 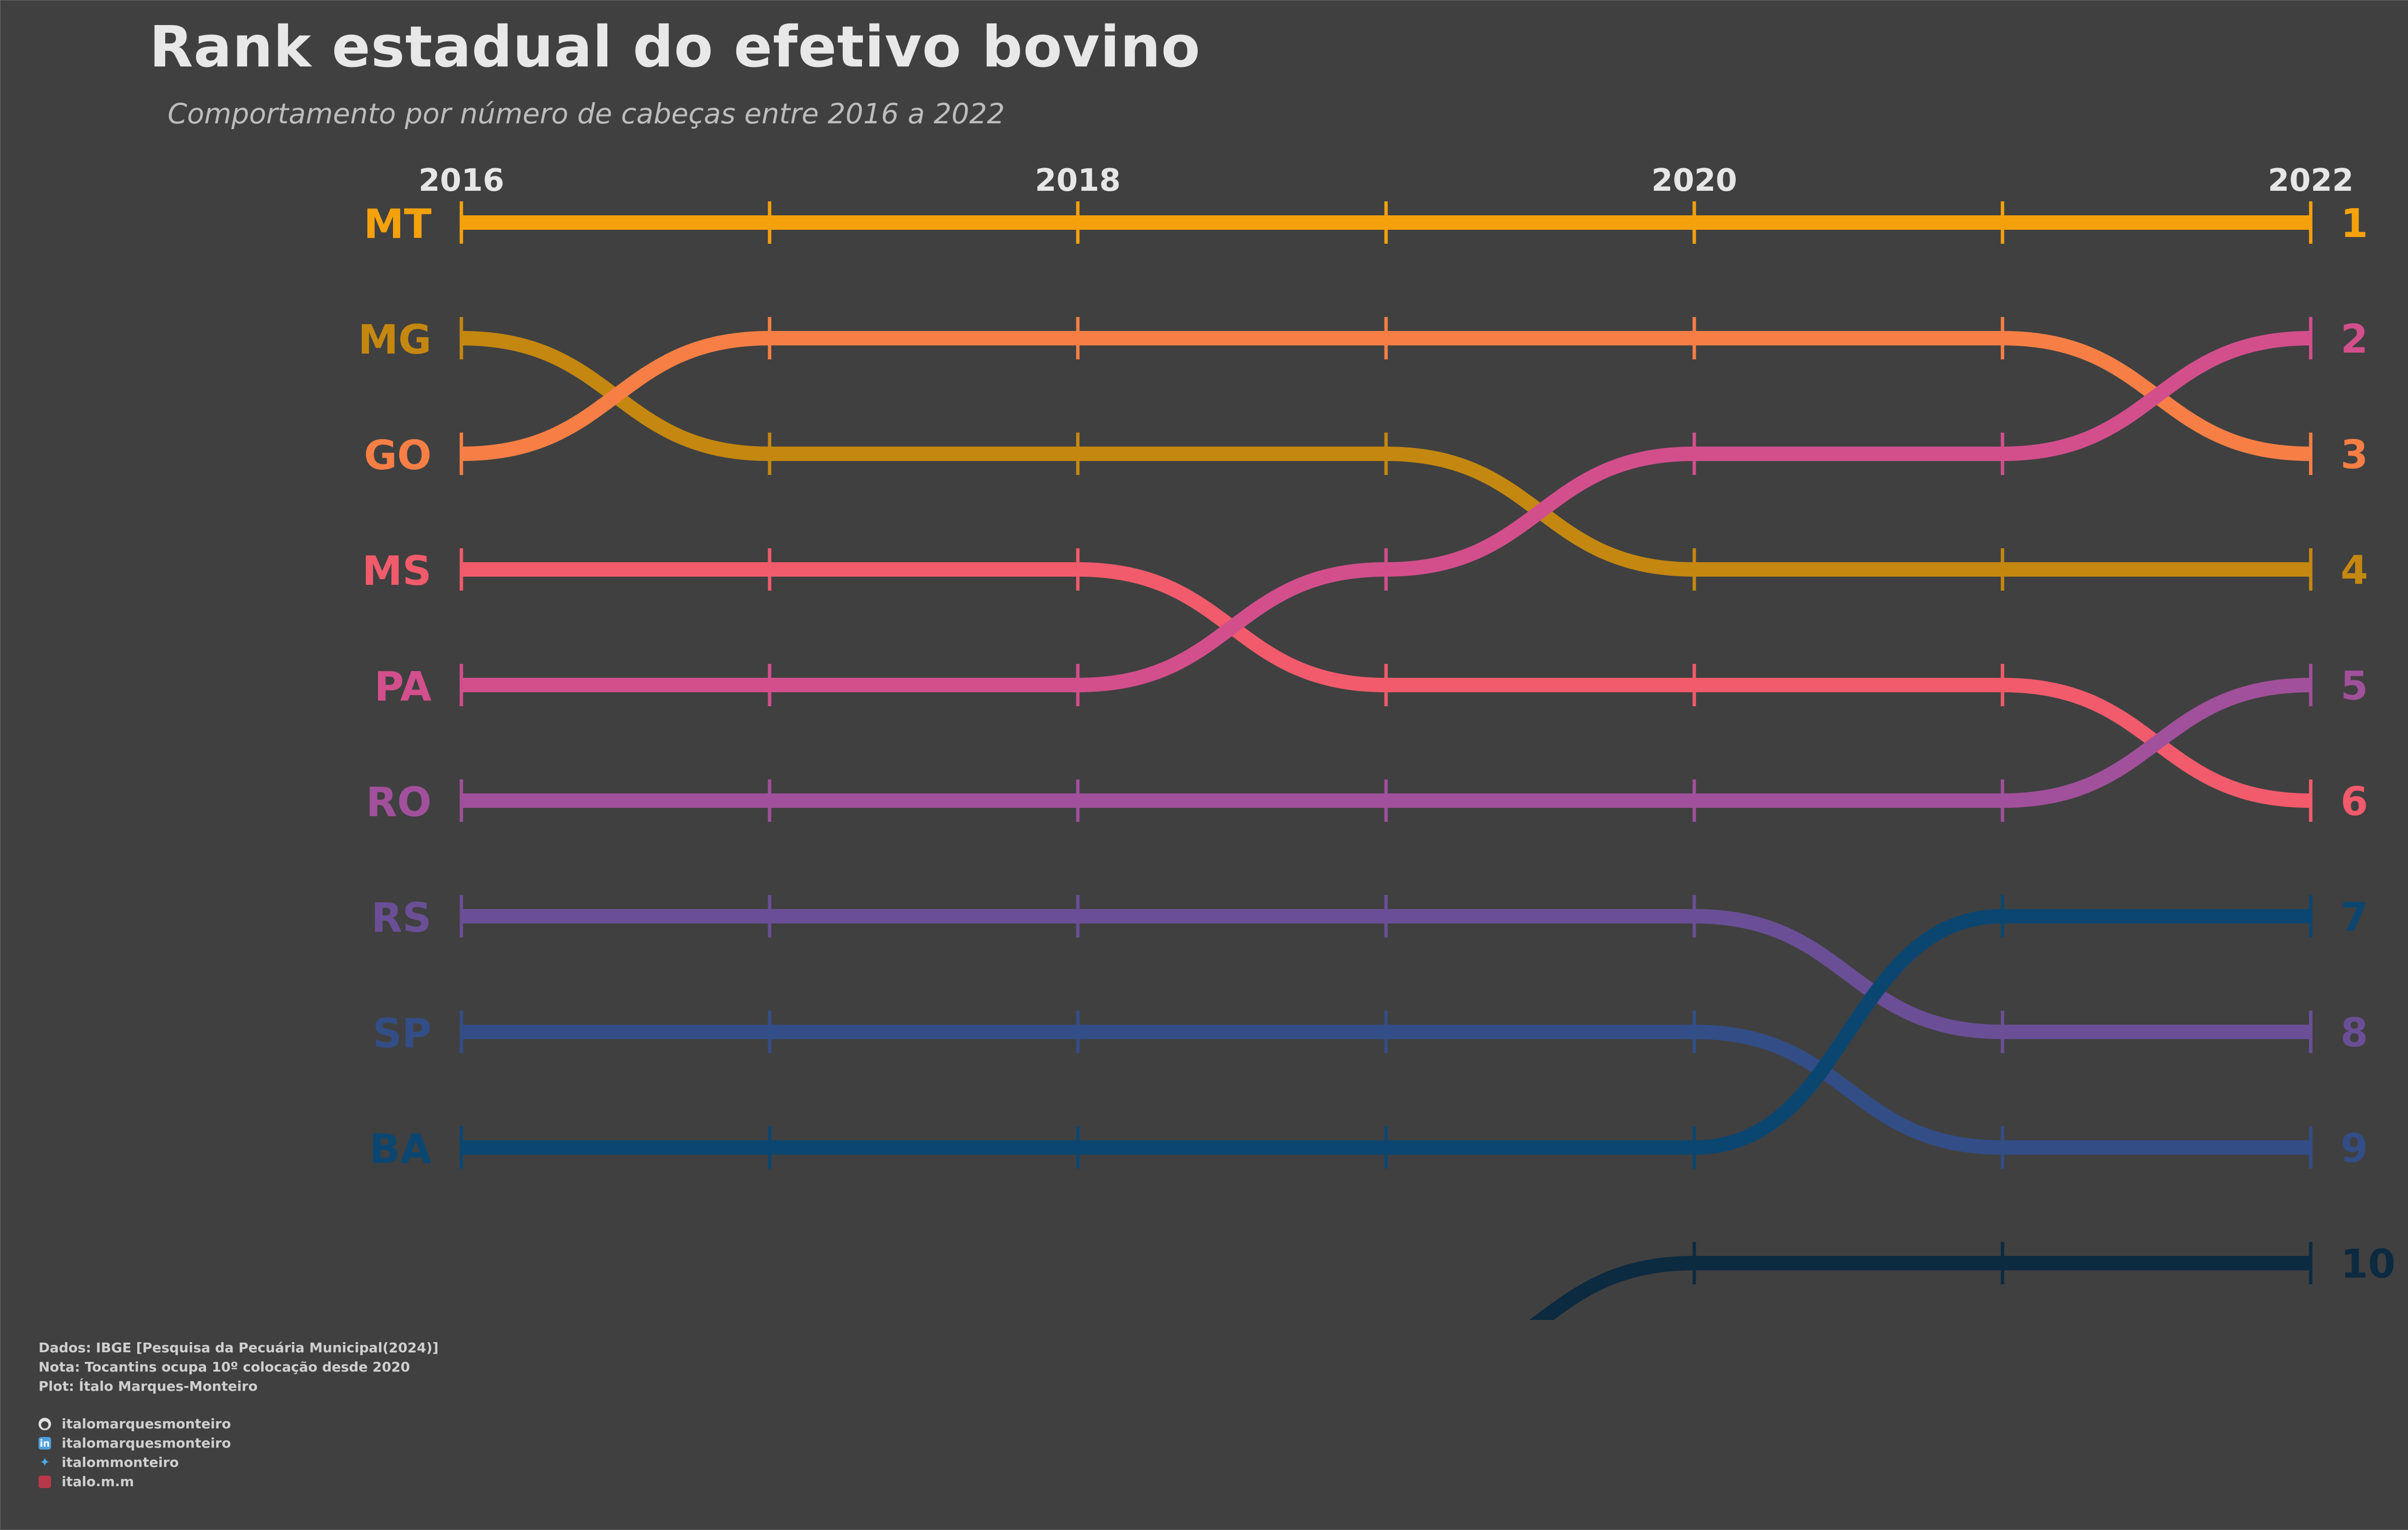 I want to click on rank-label-5: 5, so click(x=2354, y=686).